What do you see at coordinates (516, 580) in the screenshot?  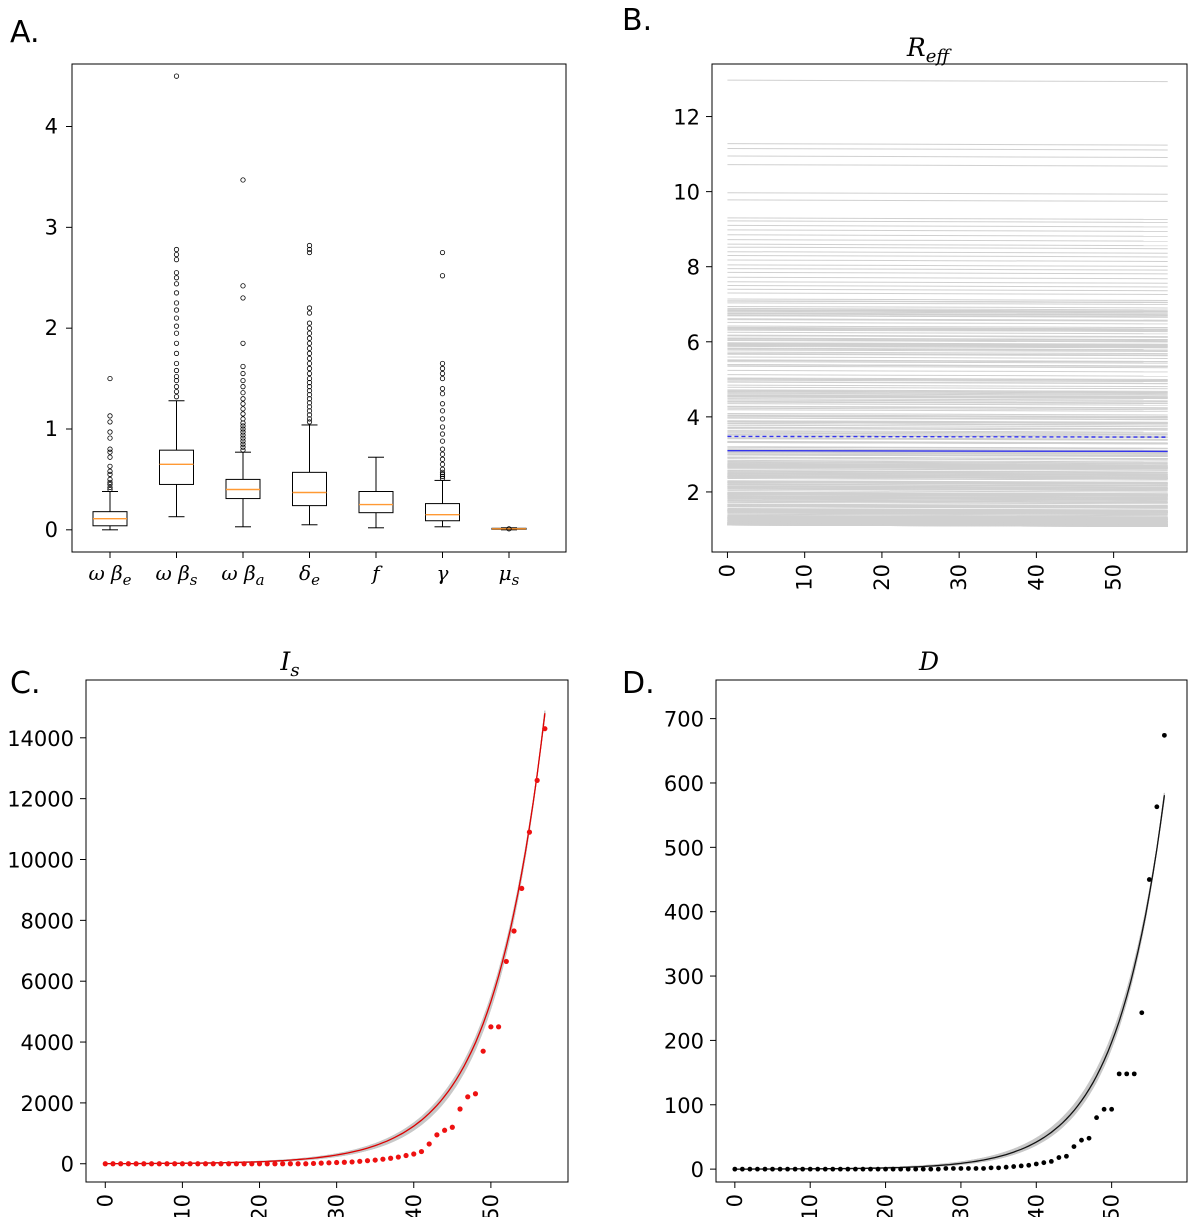 I see `category-label-sub: s` at bounding box center [516, 580].